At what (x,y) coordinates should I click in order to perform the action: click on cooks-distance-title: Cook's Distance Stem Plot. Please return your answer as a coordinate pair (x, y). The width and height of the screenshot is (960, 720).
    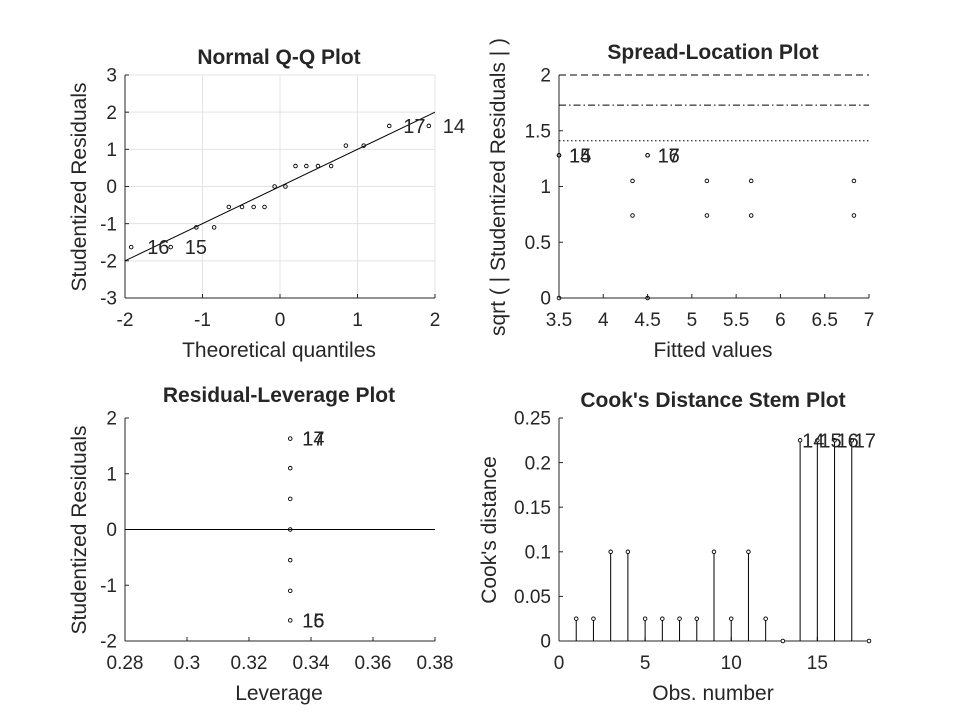
    Looking at the image, I should click on (712, 400).